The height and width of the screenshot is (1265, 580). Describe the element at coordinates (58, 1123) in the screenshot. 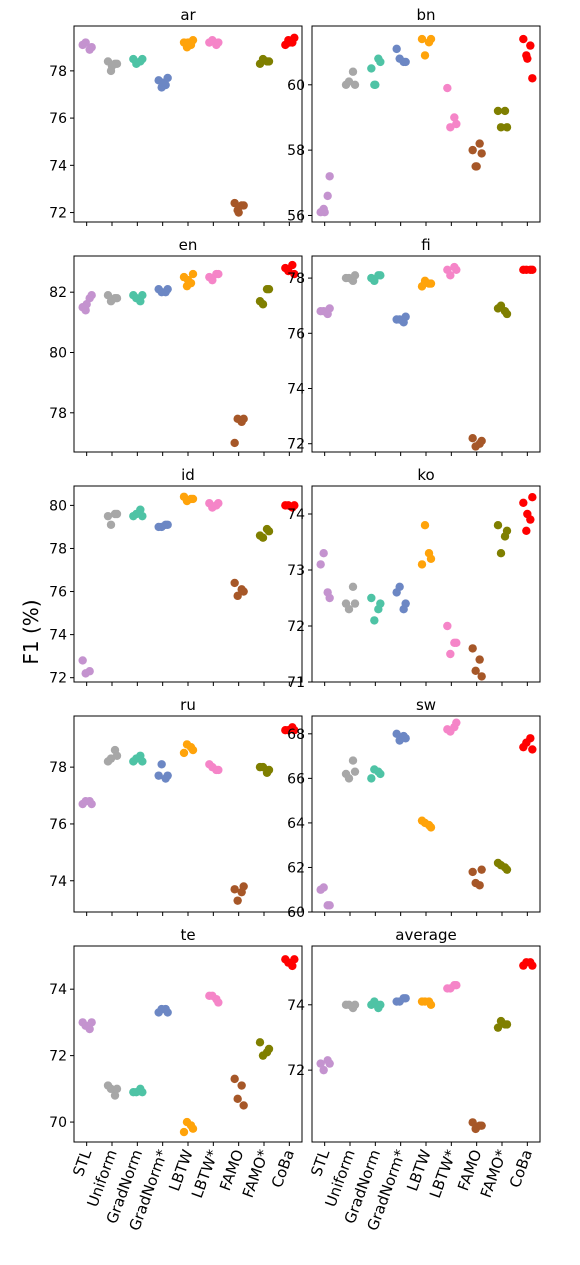

I see `y-tick-label: 70` at that location.